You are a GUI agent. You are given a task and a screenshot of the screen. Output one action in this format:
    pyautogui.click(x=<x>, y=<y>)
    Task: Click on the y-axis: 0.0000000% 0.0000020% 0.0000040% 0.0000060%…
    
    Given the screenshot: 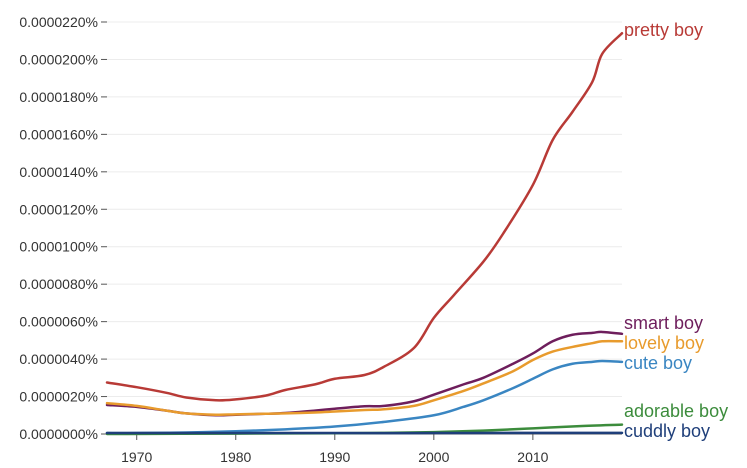 What is the action you would take?
    pyautogui.click(x=63, y=228)
    